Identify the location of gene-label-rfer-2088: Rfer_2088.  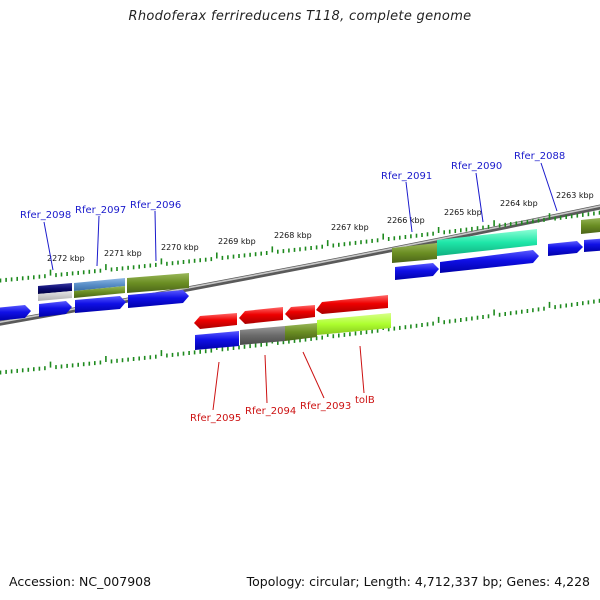
(539, 156).